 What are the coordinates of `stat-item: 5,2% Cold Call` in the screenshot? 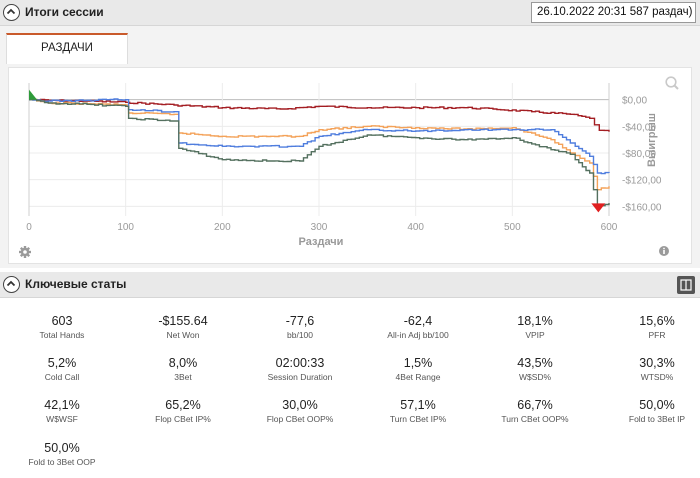 It's located at (62, 369).